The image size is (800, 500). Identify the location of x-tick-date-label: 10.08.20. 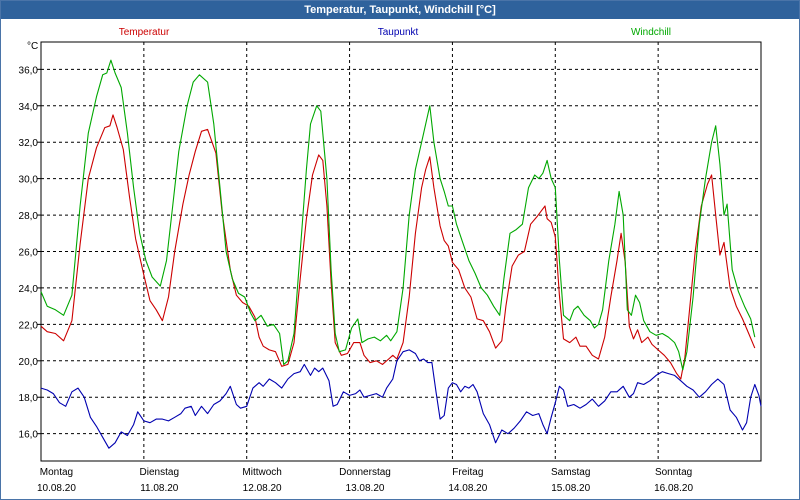
(56, 488).